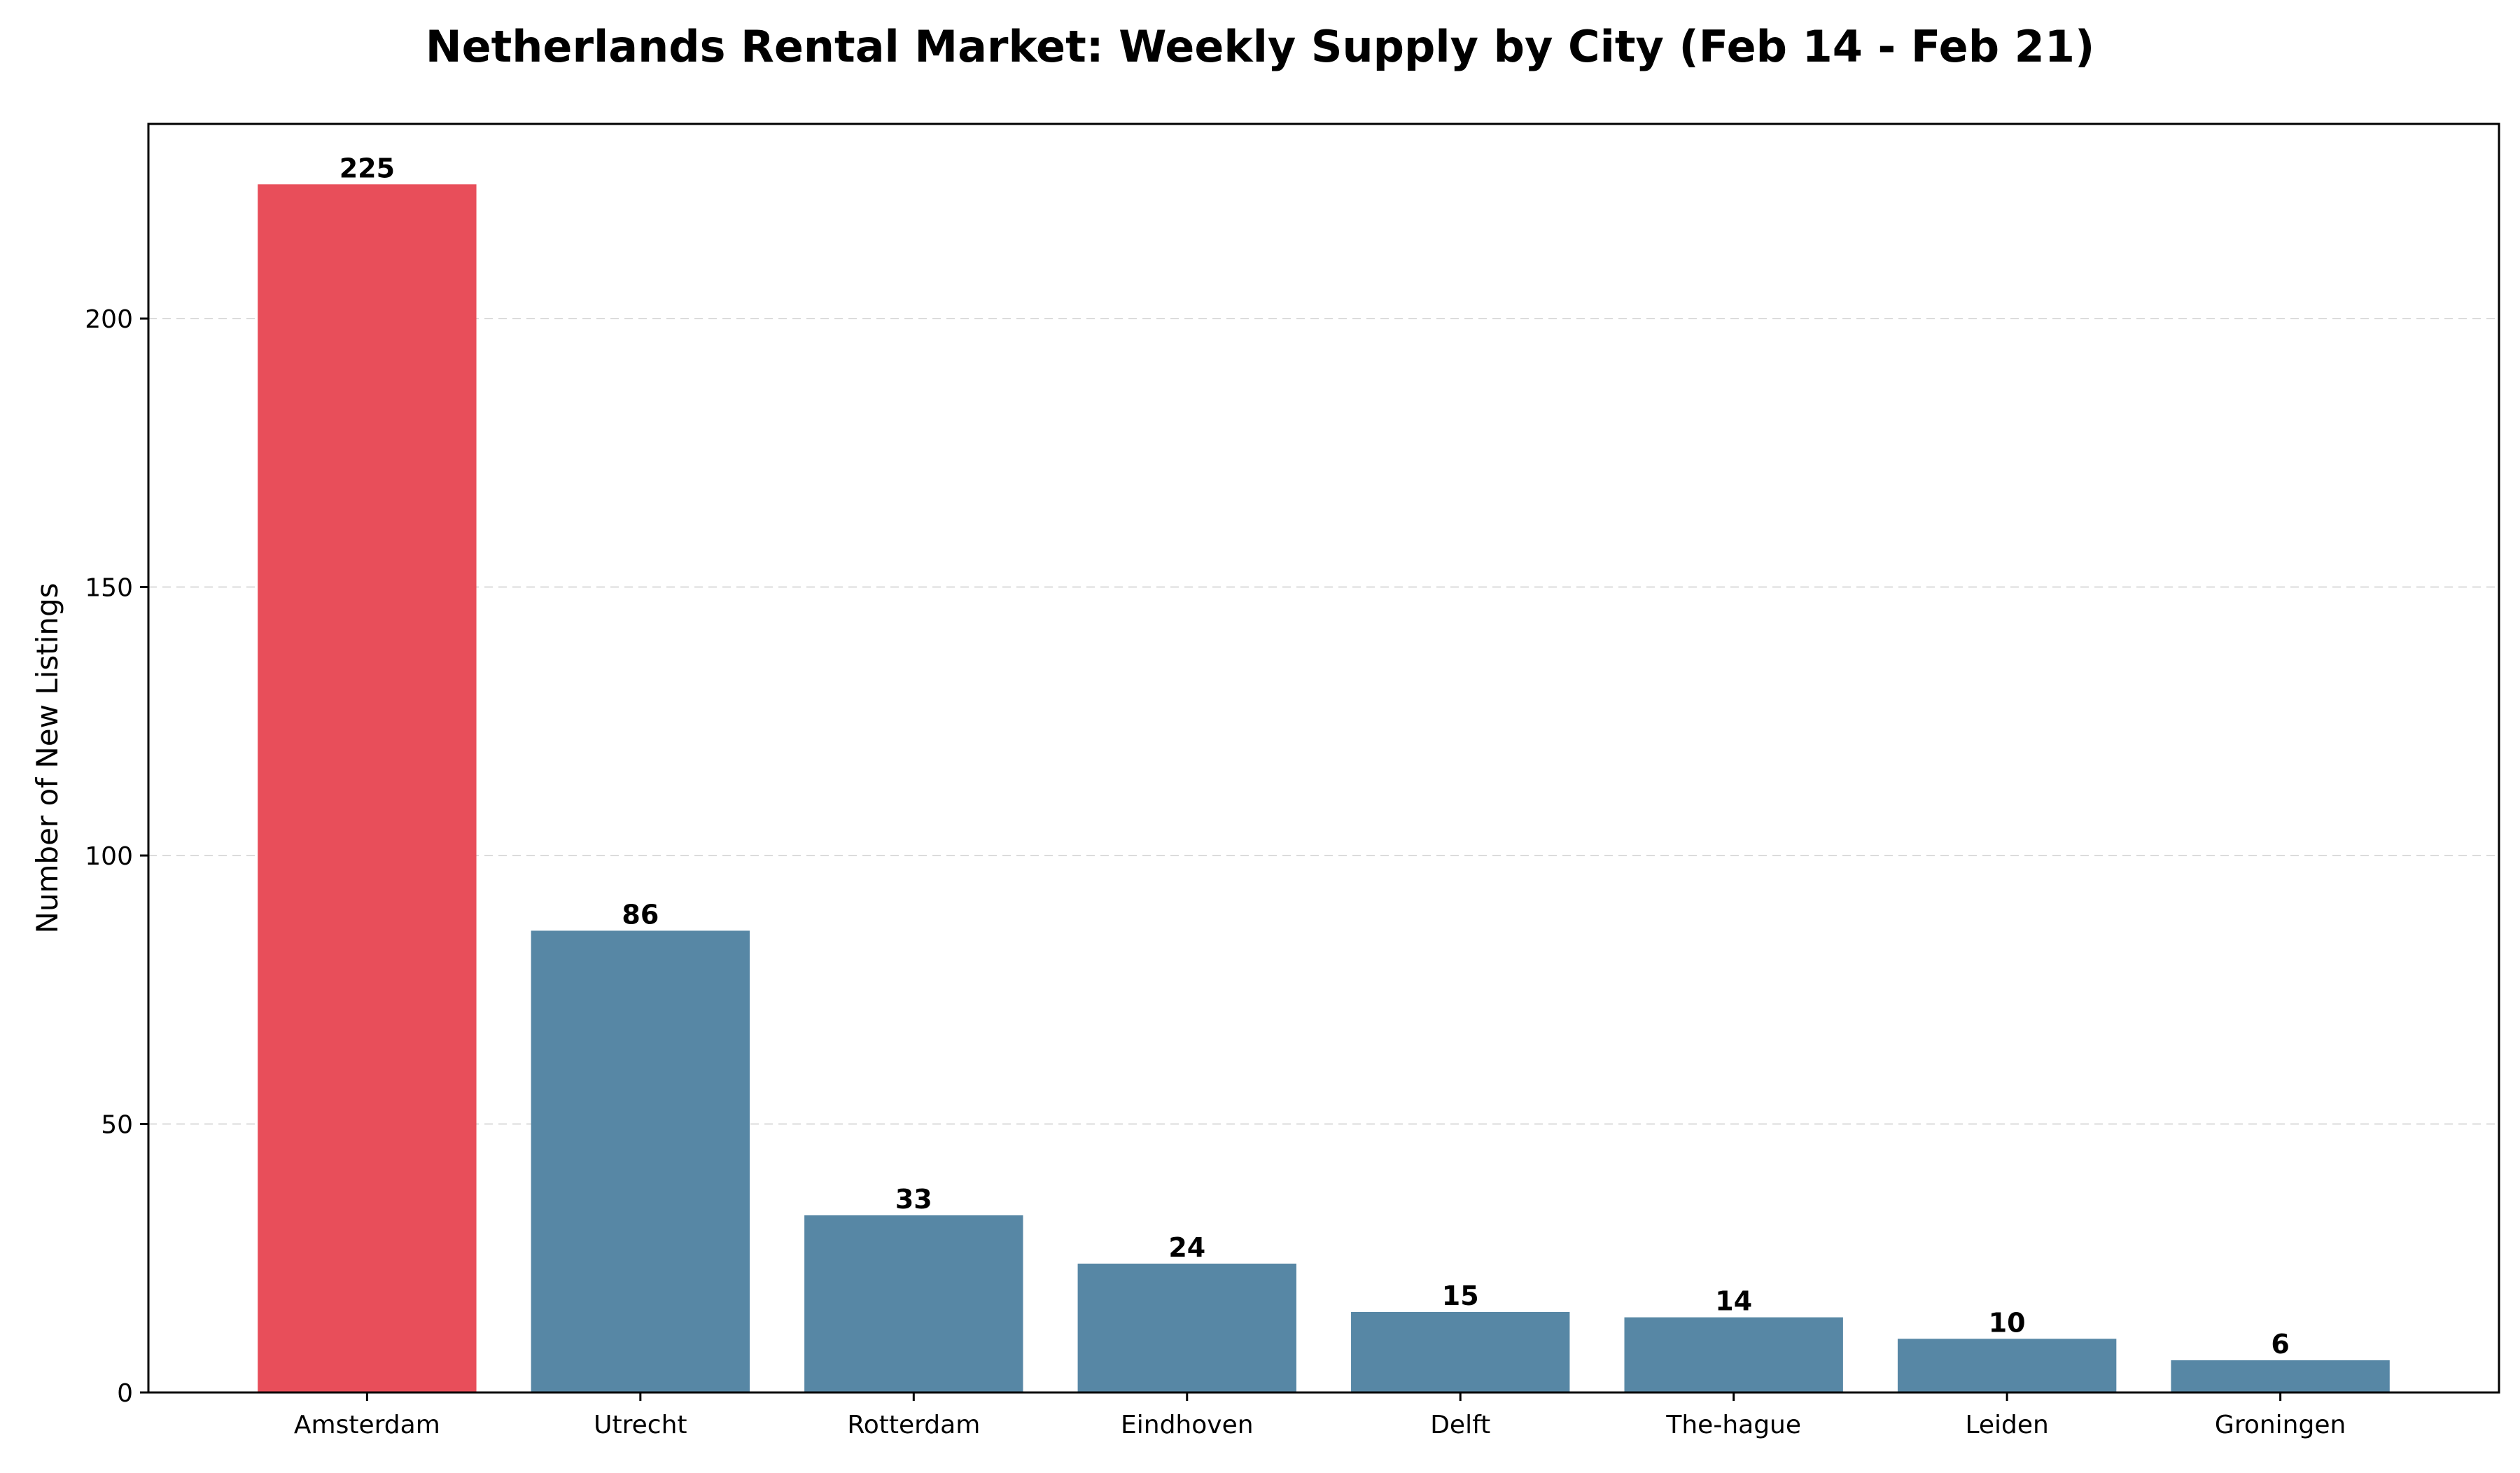 This screenshot has width=2520, height=1473. Describe the element at coordinates (1460, 1295) in the screenshot. I see `bar-value-label: 15` at that location.